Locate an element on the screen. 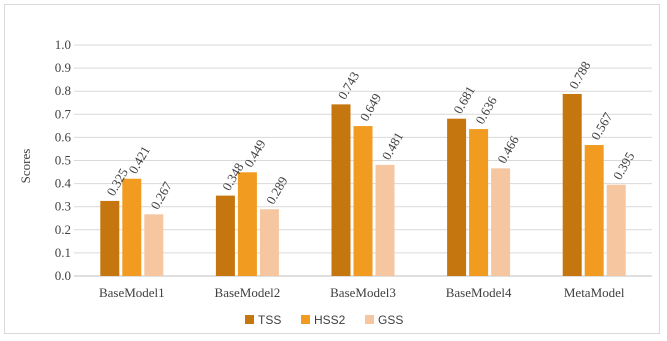 Image resolution: width=667 pixels, height=341 pixels. y-tick-label: 0.4 is located at coordinates (63, 183).